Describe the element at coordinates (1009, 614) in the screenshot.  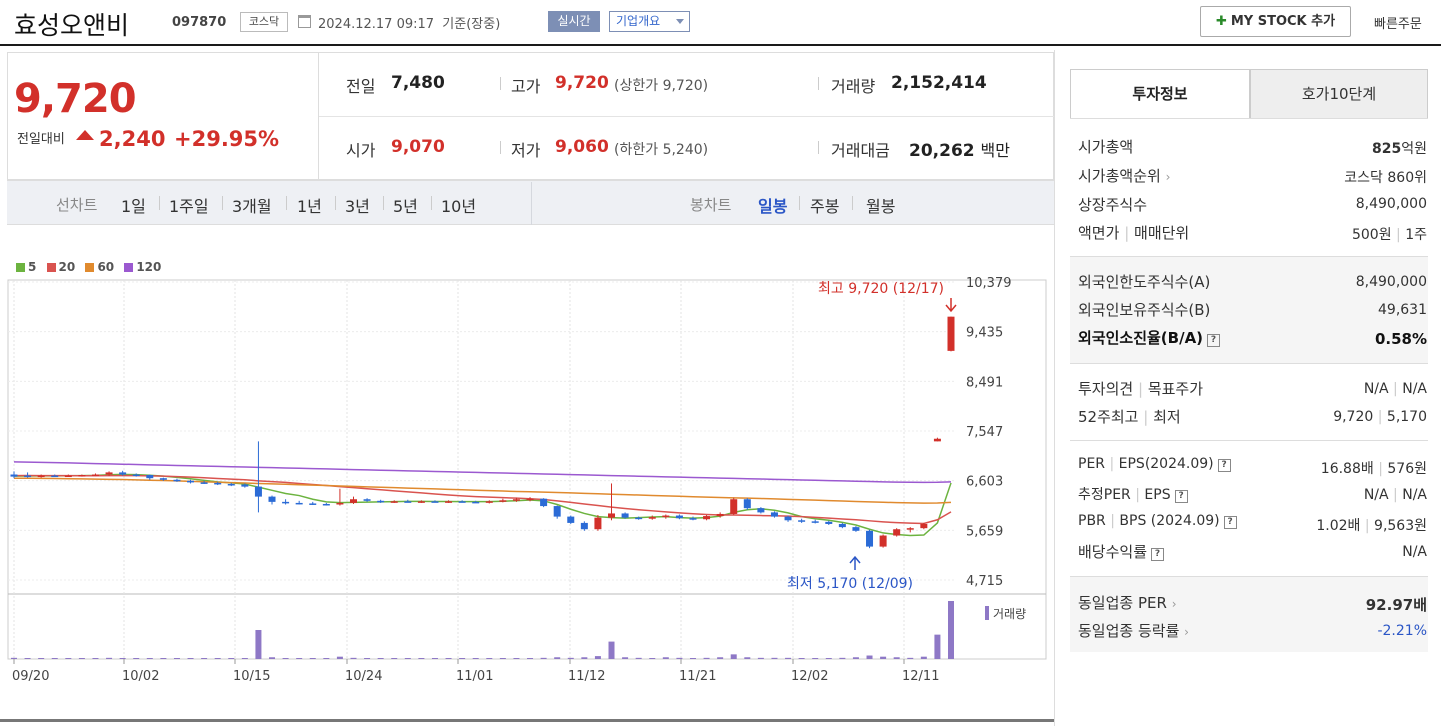
I see `volume-legend-label: 거래량` at that location.